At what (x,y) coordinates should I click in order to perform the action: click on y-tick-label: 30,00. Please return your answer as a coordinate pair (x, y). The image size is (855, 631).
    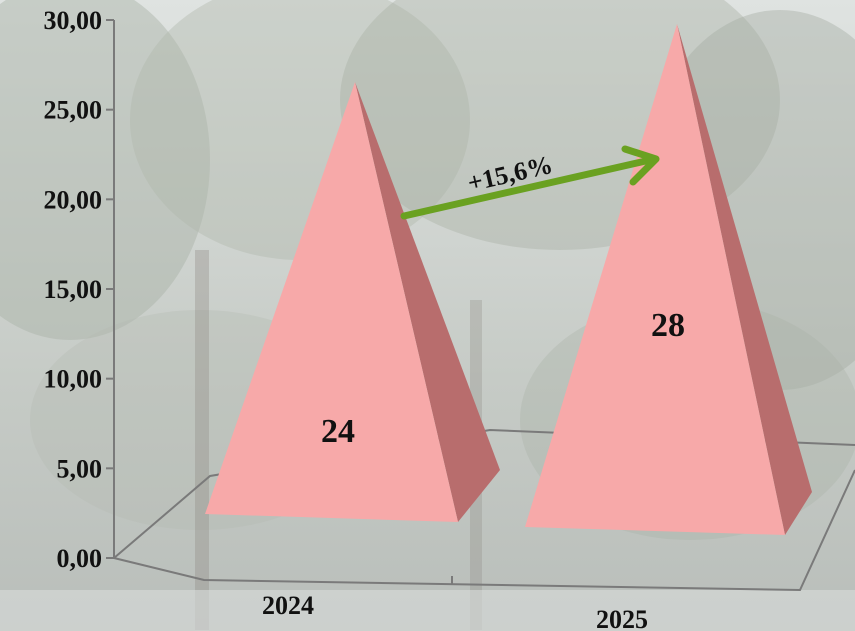
    Looking at the image, I should click on (73, 20).